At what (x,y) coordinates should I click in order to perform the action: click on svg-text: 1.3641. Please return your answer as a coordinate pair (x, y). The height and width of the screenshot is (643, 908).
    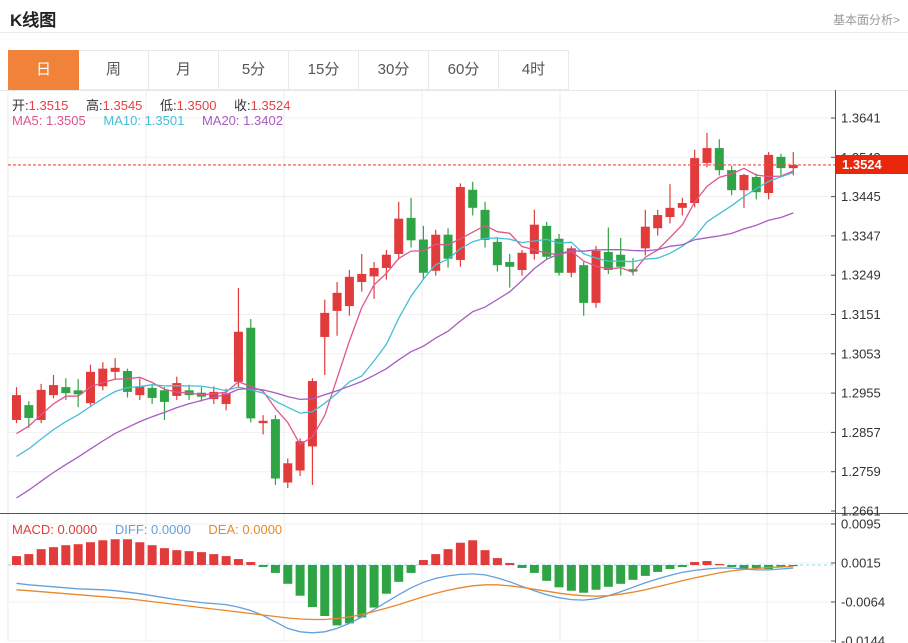
    Looking at the image, I should click on (861, 118).